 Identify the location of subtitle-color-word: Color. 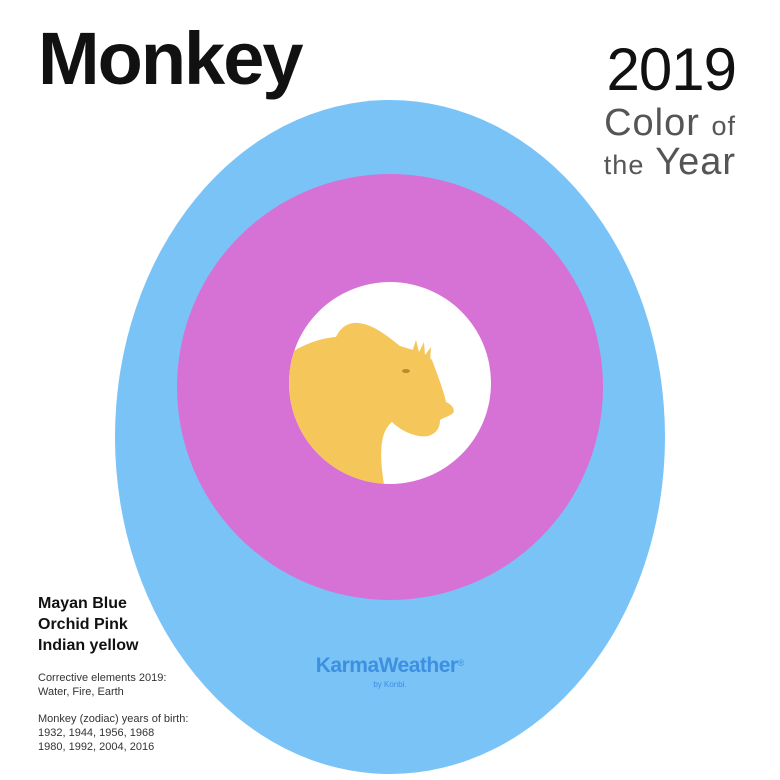
(652, 123).